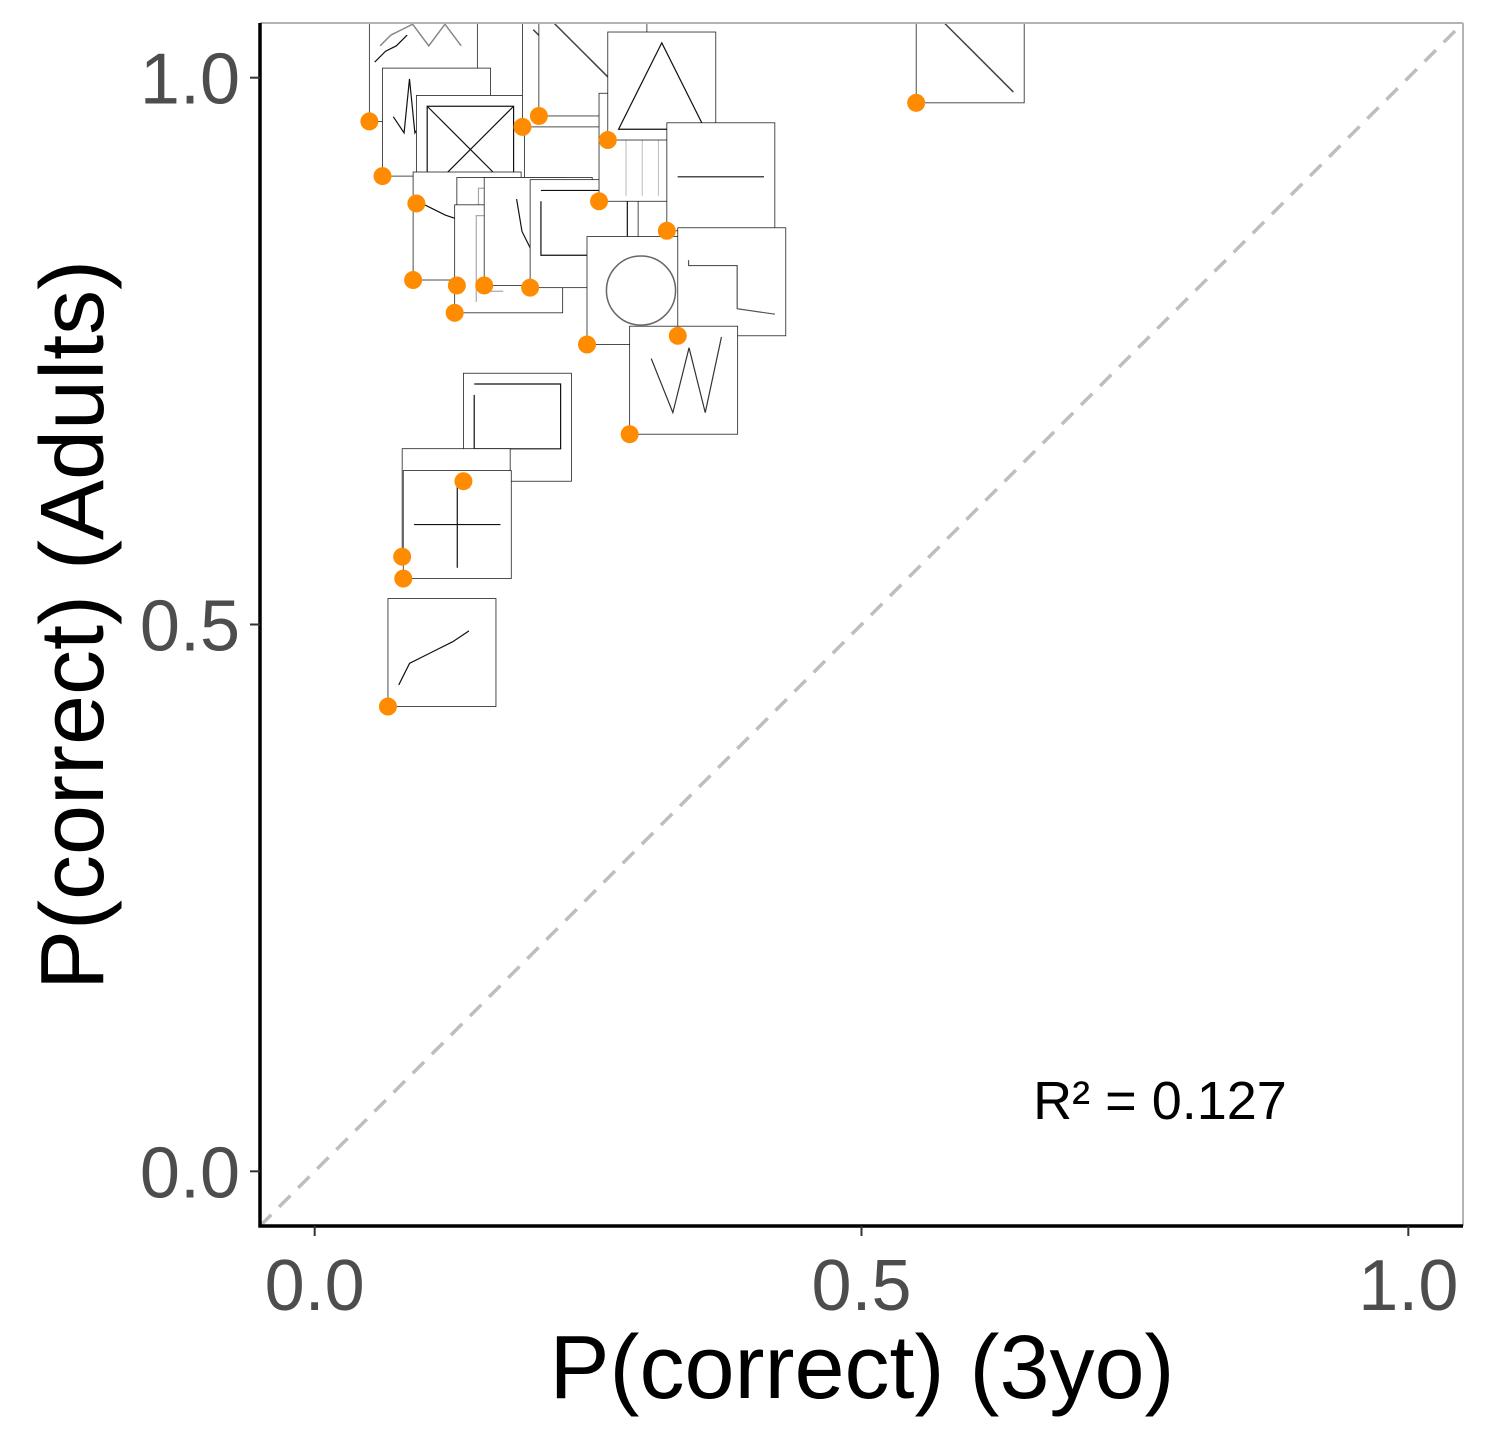 This screenshot has height=1440, width=1500. I want to click on y-tick-label: 0.0, so click(190, 1173).